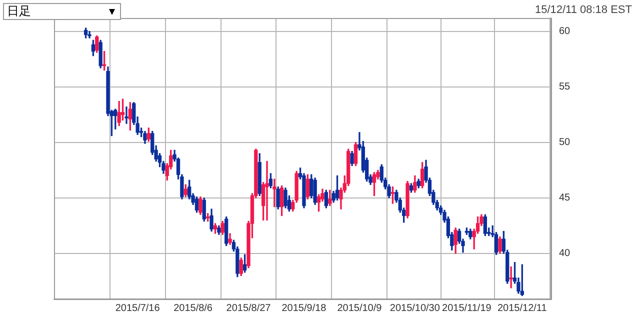 This screenshot has height=334, width=640. I want to click on x-tick-label: 2015/12/11, so click(523, 308).